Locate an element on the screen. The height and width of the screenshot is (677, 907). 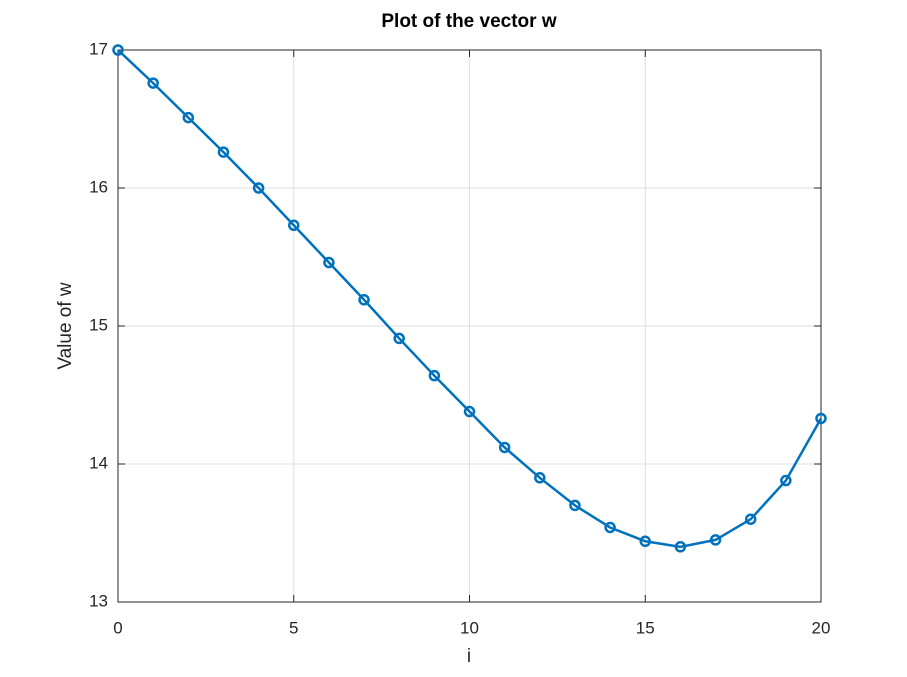
x-tick-label: 5 is located at coordinates (293, 627).